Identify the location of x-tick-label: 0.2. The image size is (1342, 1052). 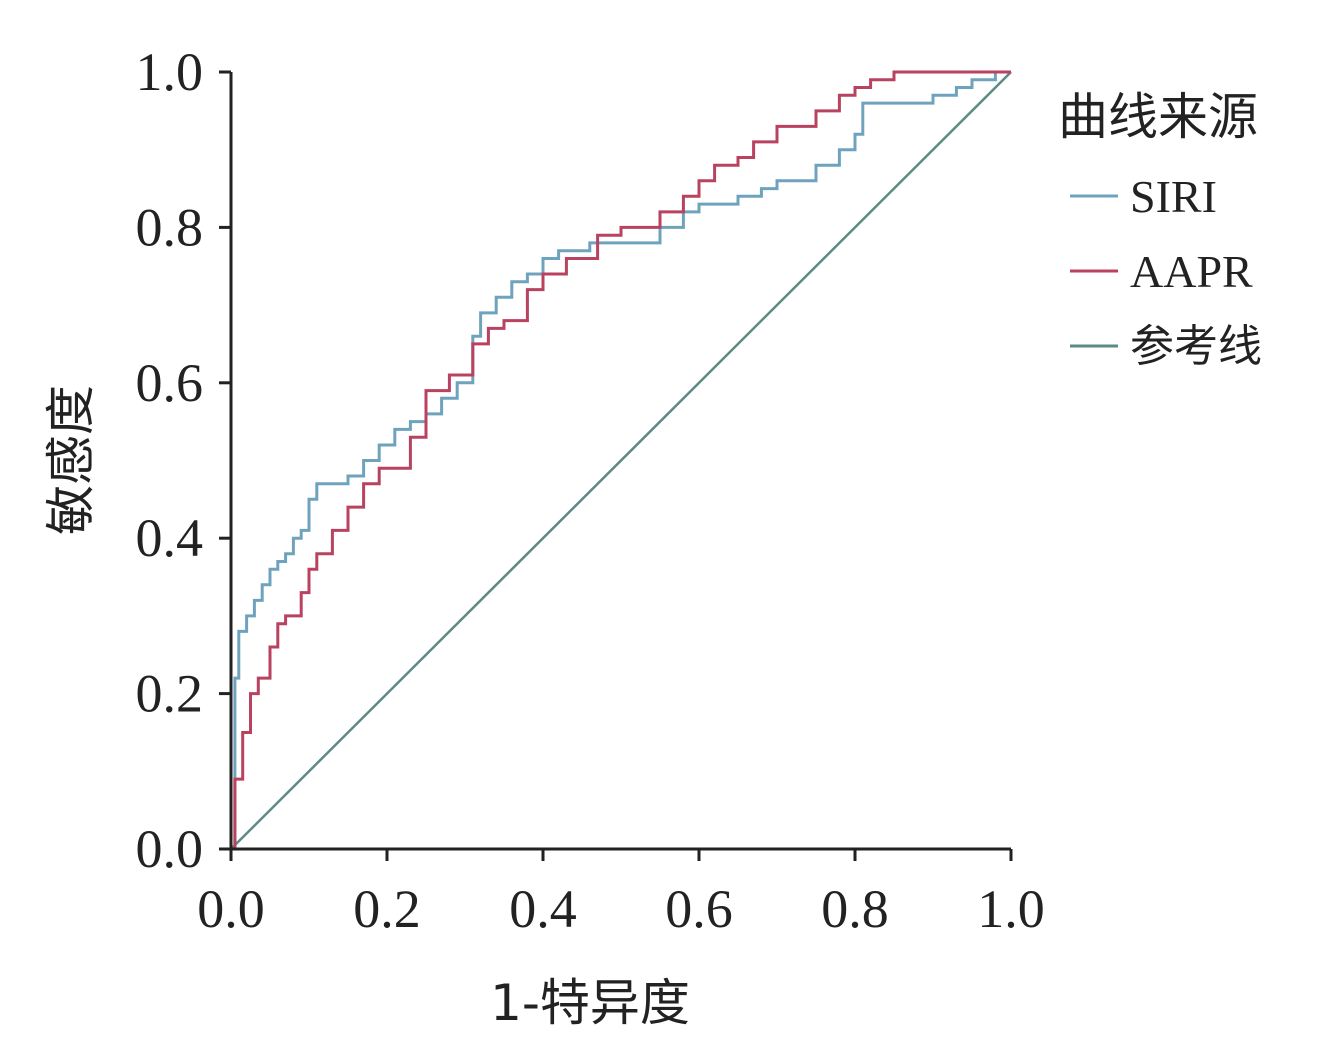
(387, 909).